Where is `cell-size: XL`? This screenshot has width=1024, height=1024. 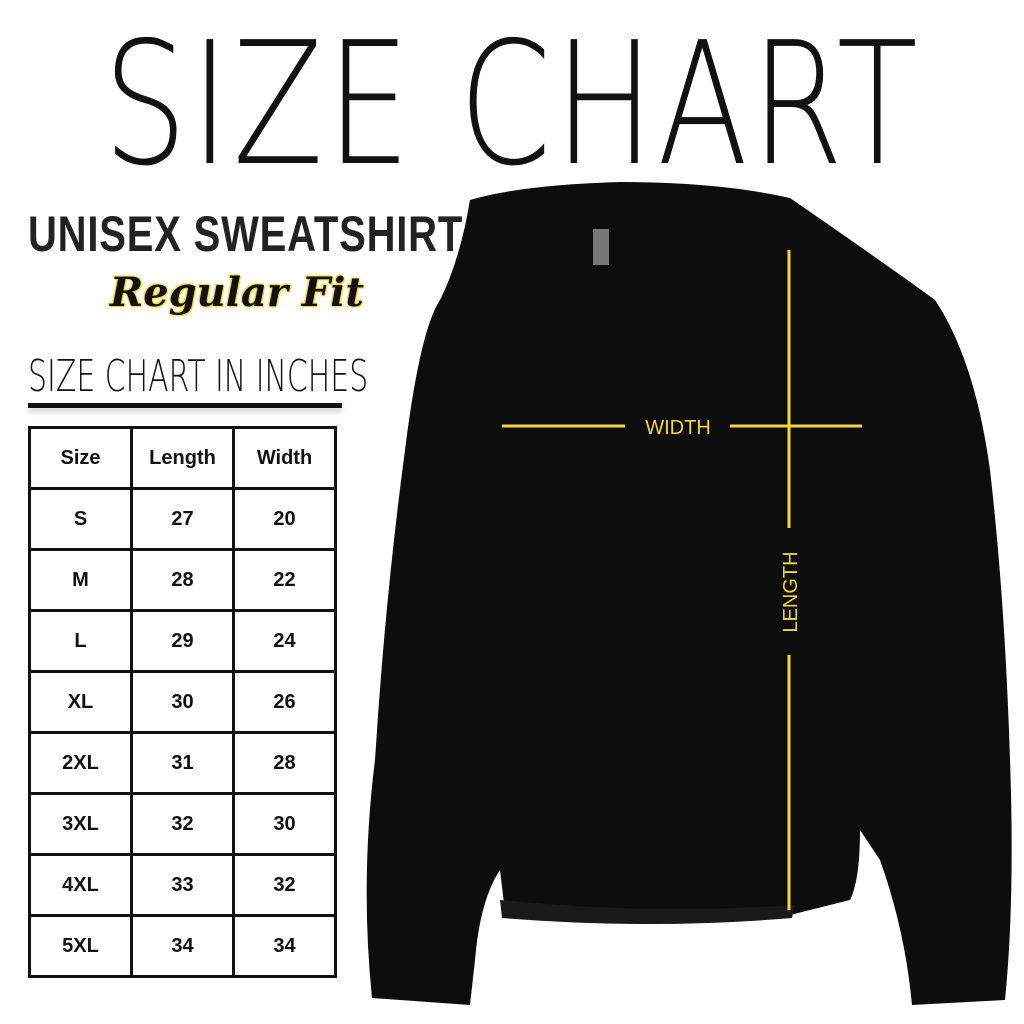 cell-size: XL is located at coordinates (80, 702).